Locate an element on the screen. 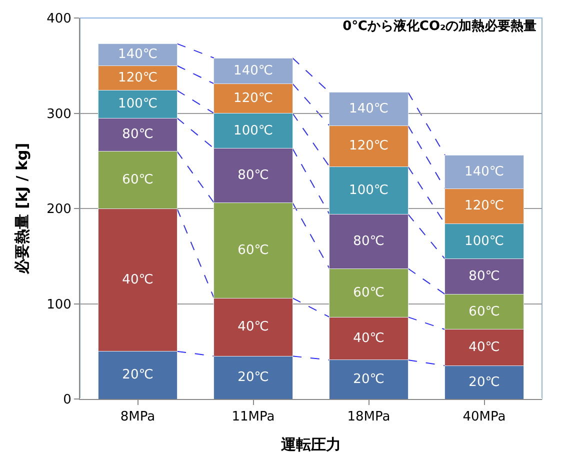  x-tick-label: 8MPa is located at coordinates (138, 417).